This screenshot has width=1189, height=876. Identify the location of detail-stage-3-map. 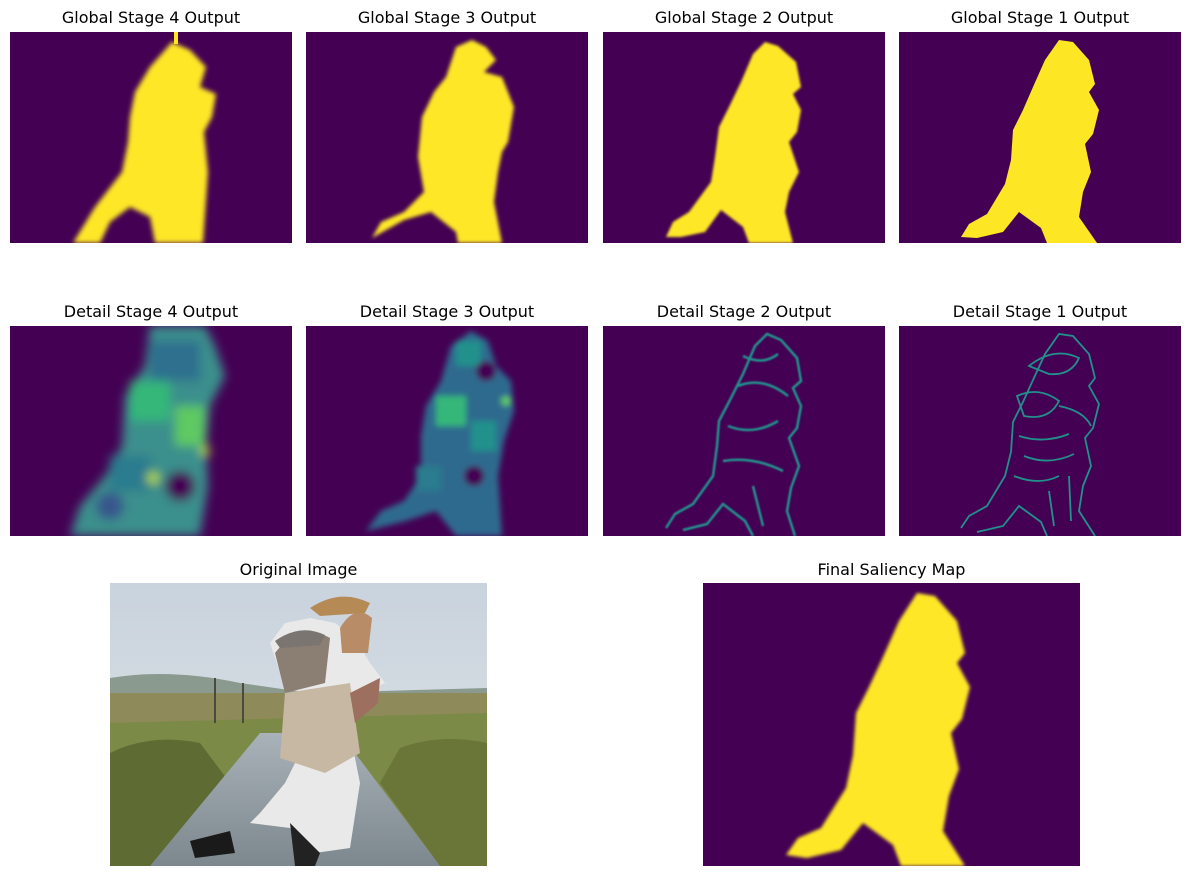
(447, 431).